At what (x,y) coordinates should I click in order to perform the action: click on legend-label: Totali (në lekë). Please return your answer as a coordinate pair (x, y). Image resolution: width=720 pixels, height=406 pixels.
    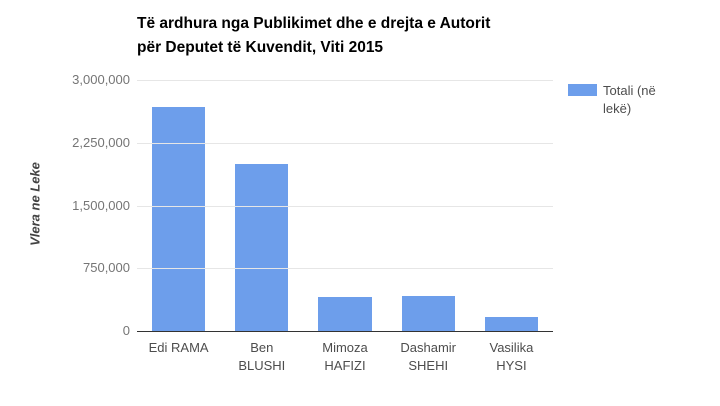
    Looking at the image, I should click on (629, 99).